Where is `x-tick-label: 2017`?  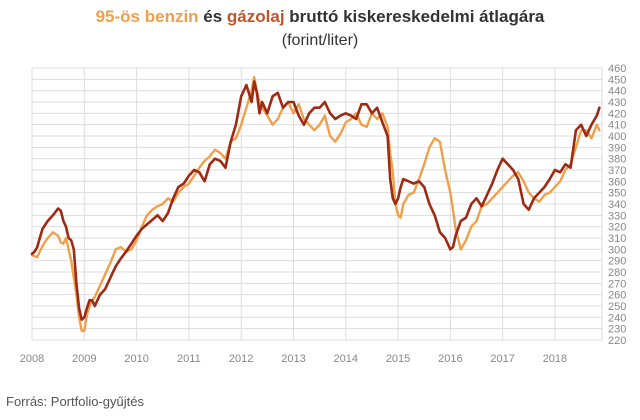 x-tick-label: 2017 is located at coordinates (502, 359).